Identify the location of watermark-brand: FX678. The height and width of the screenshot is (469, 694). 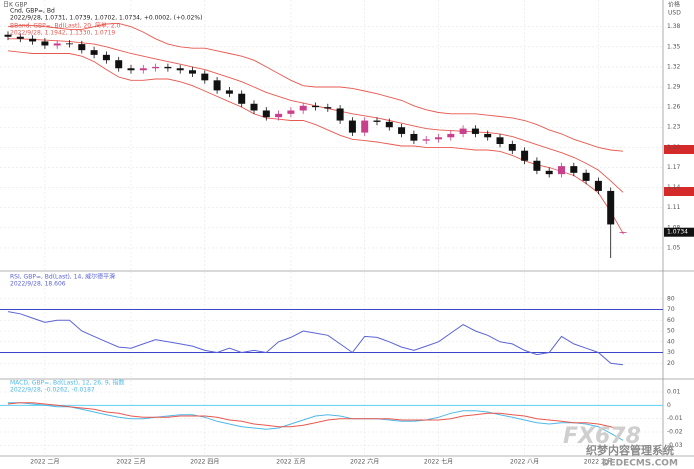
(602, 436).